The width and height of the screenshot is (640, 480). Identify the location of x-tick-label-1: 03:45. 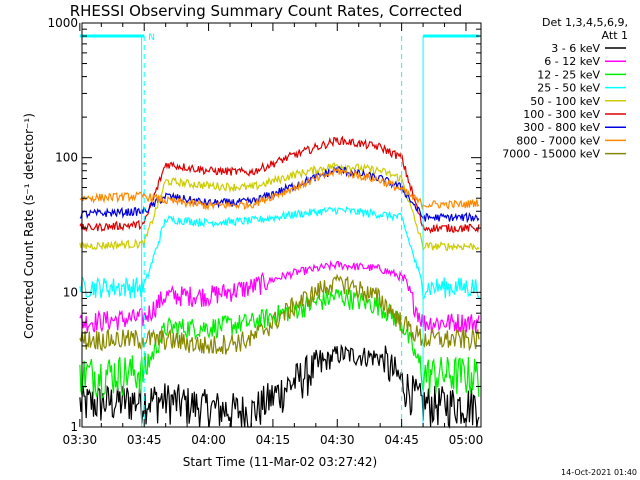
(144, 440).